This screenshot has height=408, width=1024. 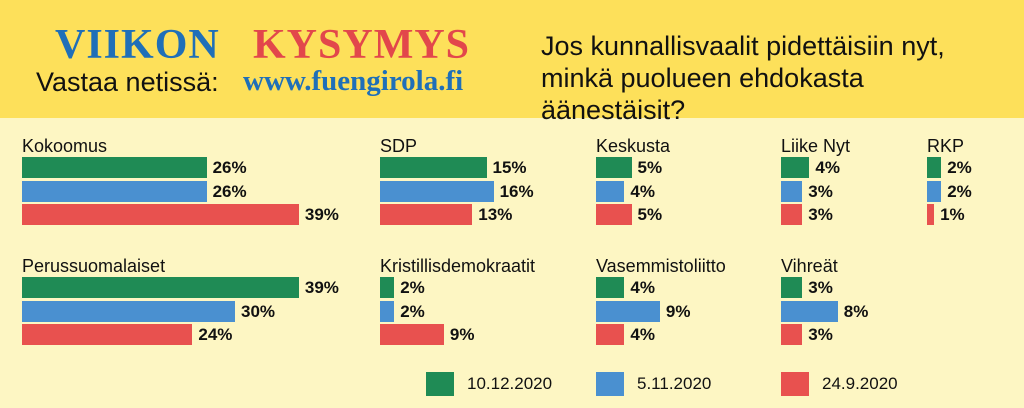 What do you see at coordinates (661, 266) in the screenshot?
I see `party-label-vasemmistoliitto: Vasemmistoliitto` at bounding box center [661, 266].